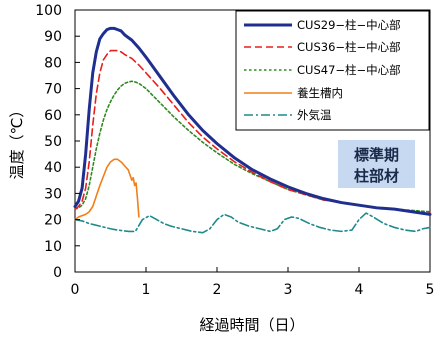 The height and width of the screenshot is (338, 434). What do you see at coordinates (349, 70) in the screenshot?
I see `legend-label-2: CUS47−柱−中心部` at bounding box center [349, 70].